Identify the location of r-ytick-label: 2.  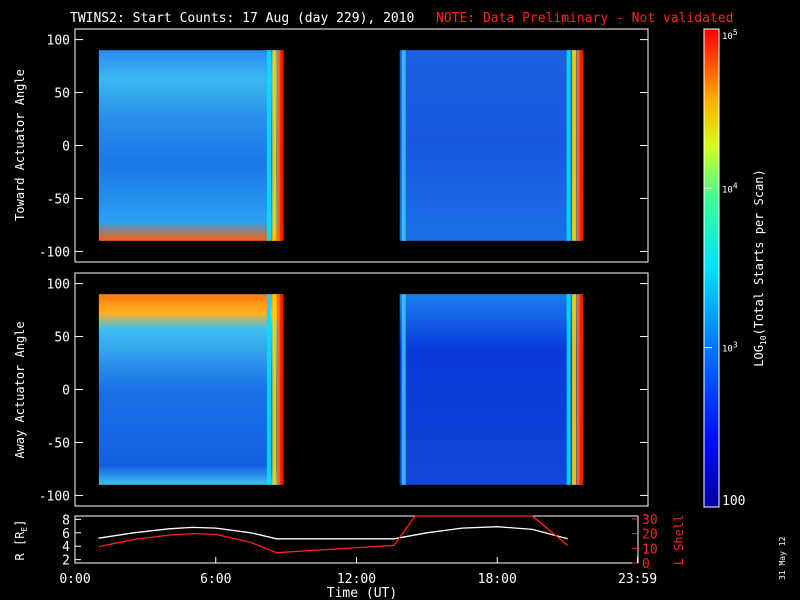
(66, 561).